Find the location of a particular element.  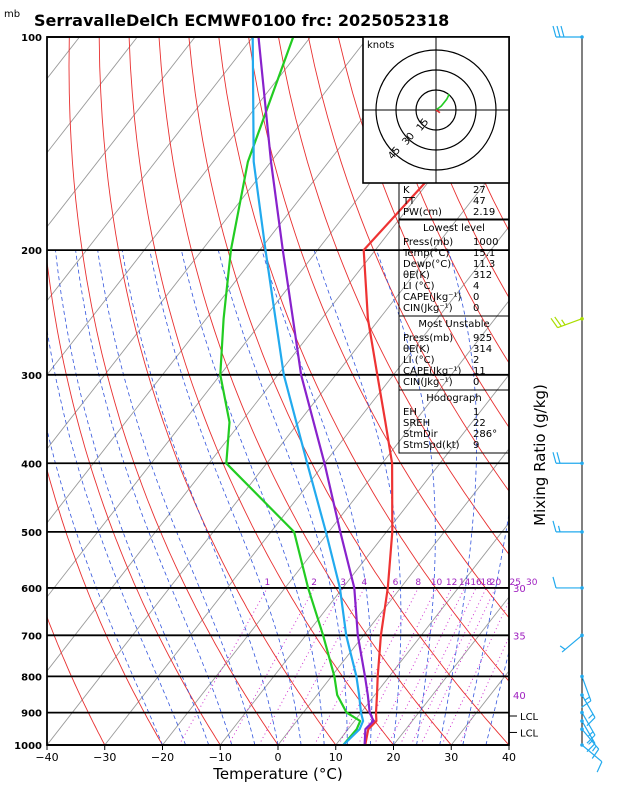

hodograph-storm-vector is located at coordinates (438, 111).